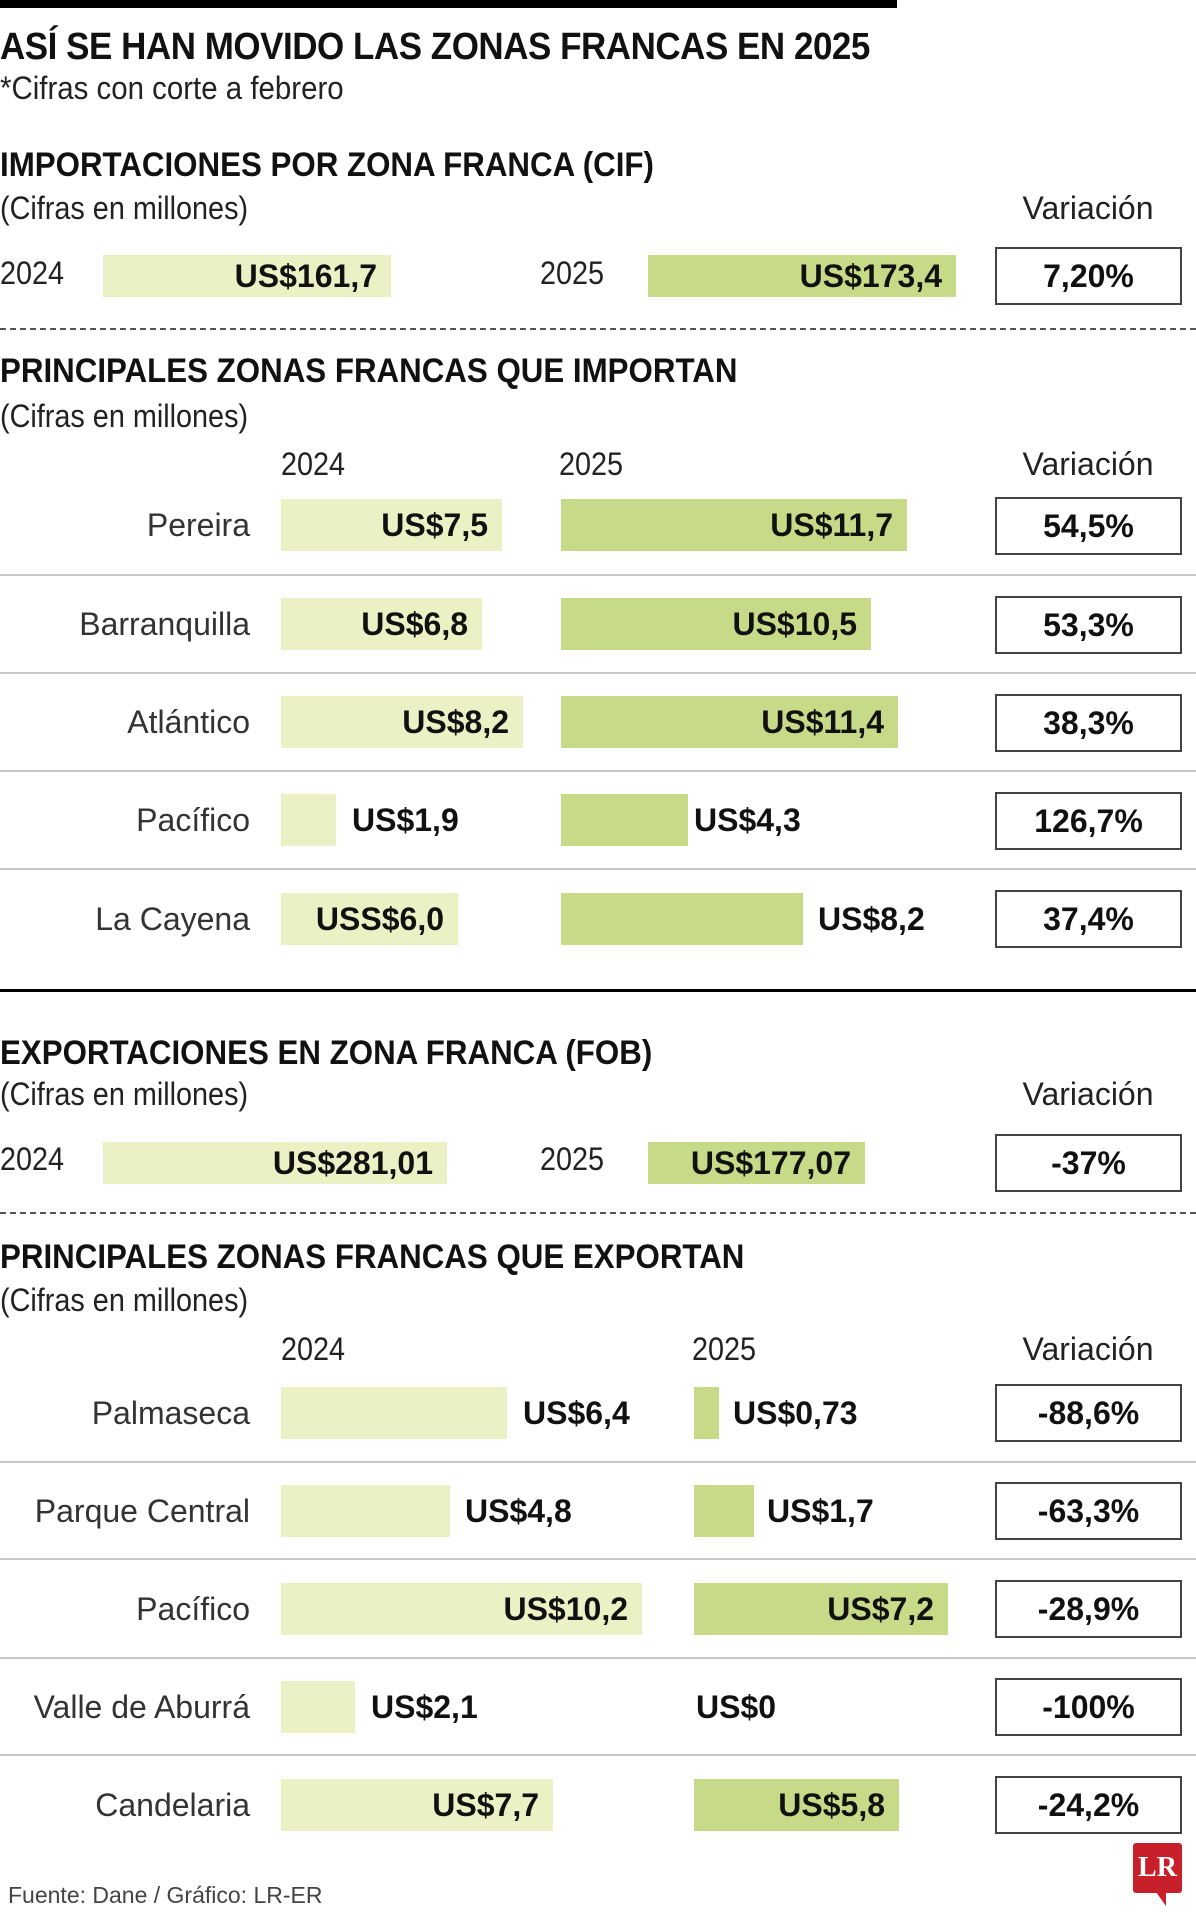  Describe the element at coordinates (1088, 821) in the screenshot. I see `import-variation: 126,7%` at that location.